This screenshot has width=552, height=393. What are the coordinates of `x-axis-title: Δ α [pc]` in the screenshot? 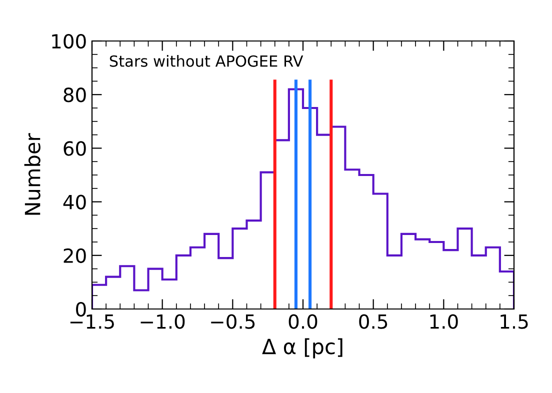 It's located at (302, 348).